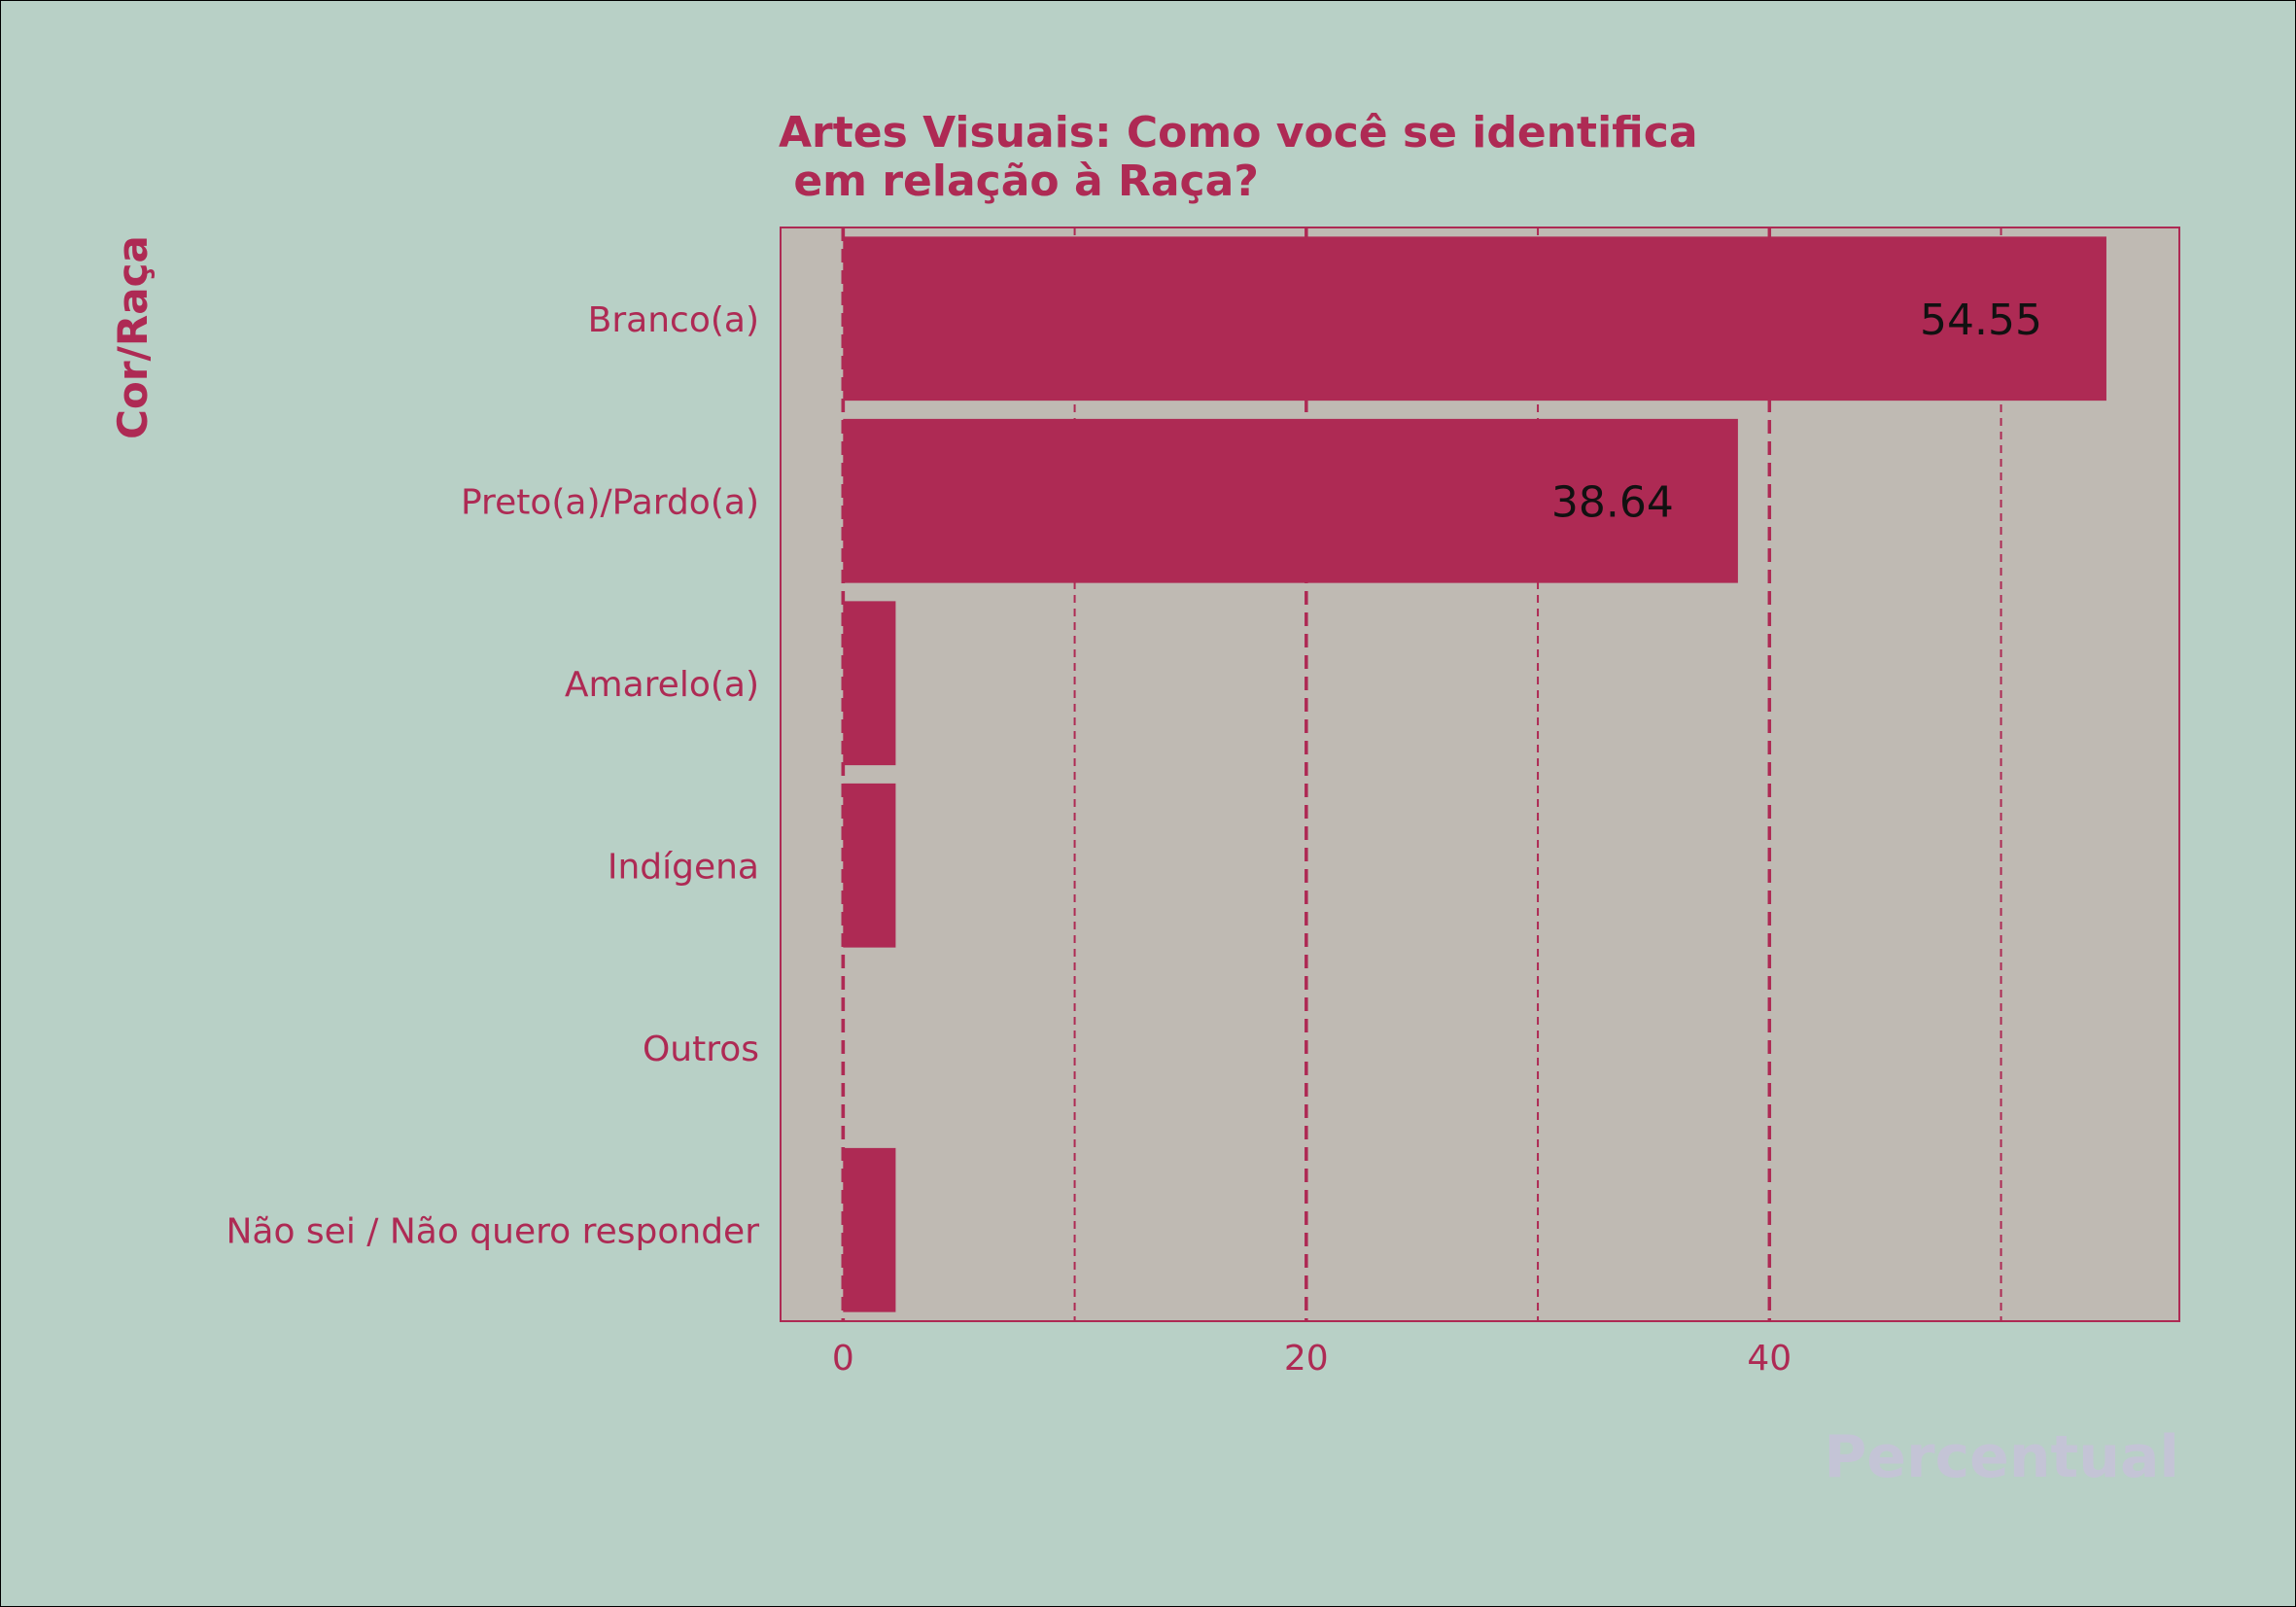  I want to click on y-axis-label: Cor/Raça, so click(133, 337).